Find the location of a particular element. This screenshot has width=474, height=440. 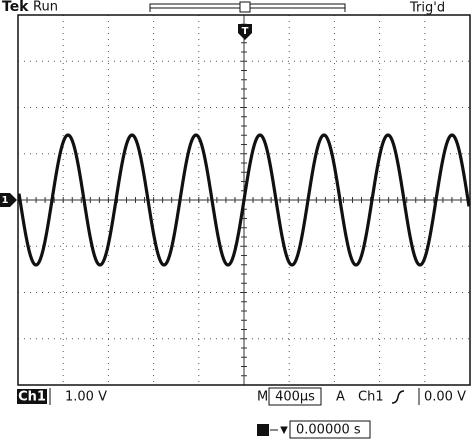

trigger-marker is located at coordinates (245, 32).